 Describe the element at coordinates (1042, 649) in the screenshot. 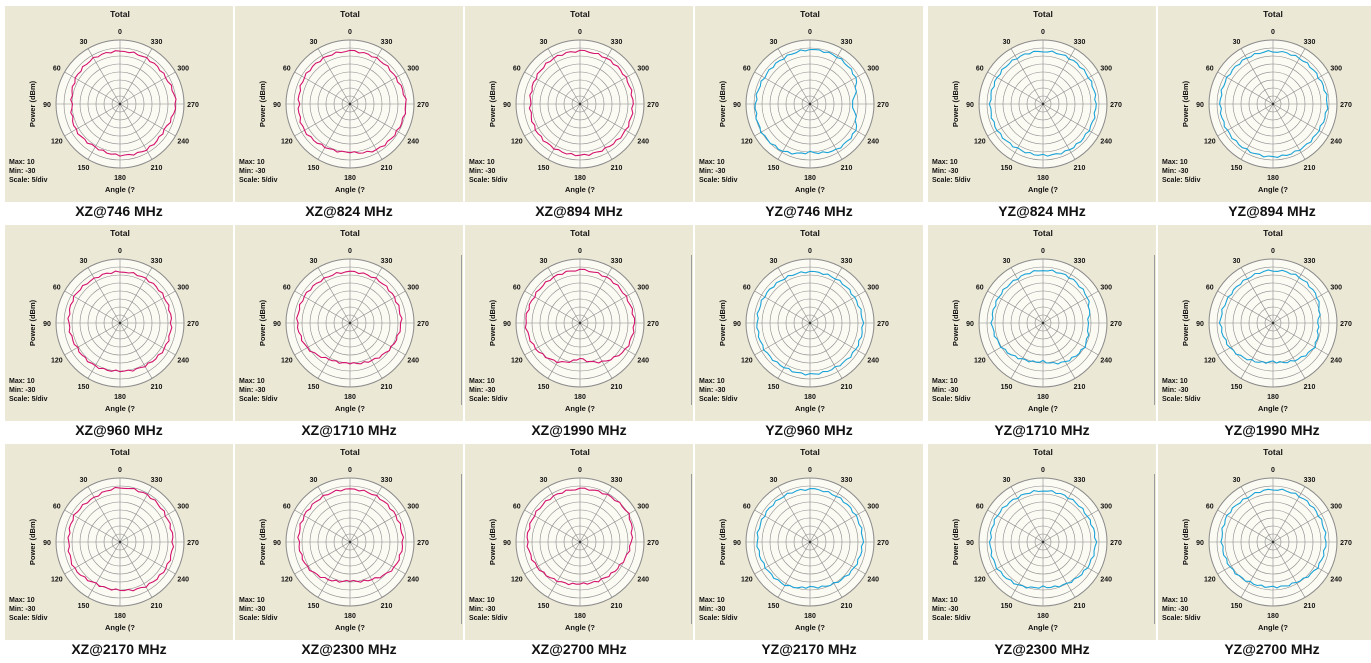

I see `chart-caption: YZ@2300 MHz` at that location.